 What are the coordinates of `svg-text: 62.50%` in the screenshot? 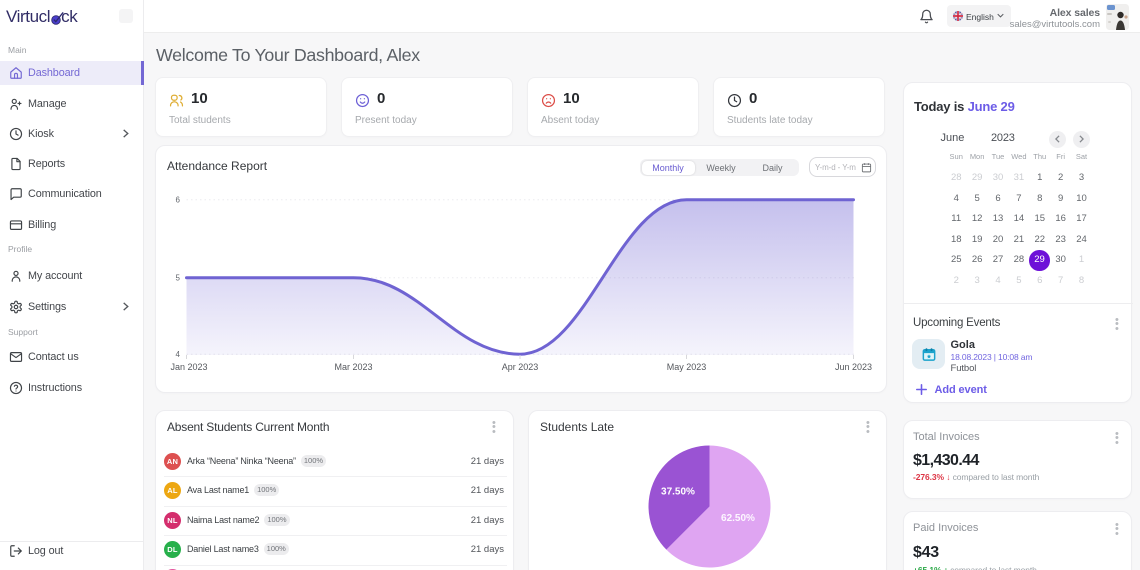 It's located at (738, 518).